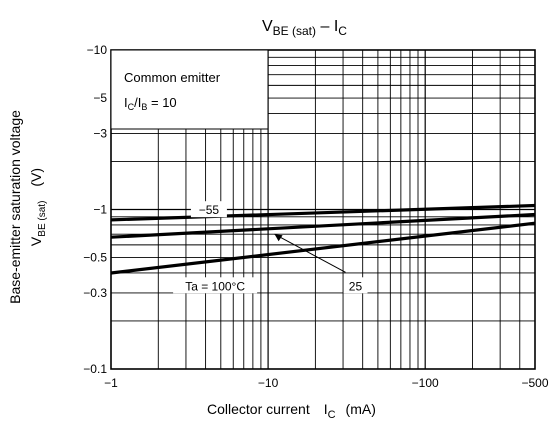 The image size is (555, 432). What do you see at coordinates (291, 411) in the screenshot?
I see `x-axis-label: Collector current IC (mA)` at bounding box center [291, 411].